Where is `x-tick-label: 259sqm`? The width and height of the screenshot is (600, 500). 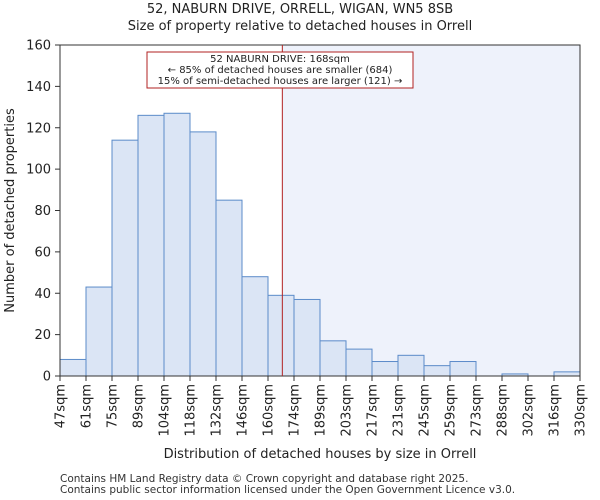 x-tick-label: 259sqm is located at coordinates (451, 410).